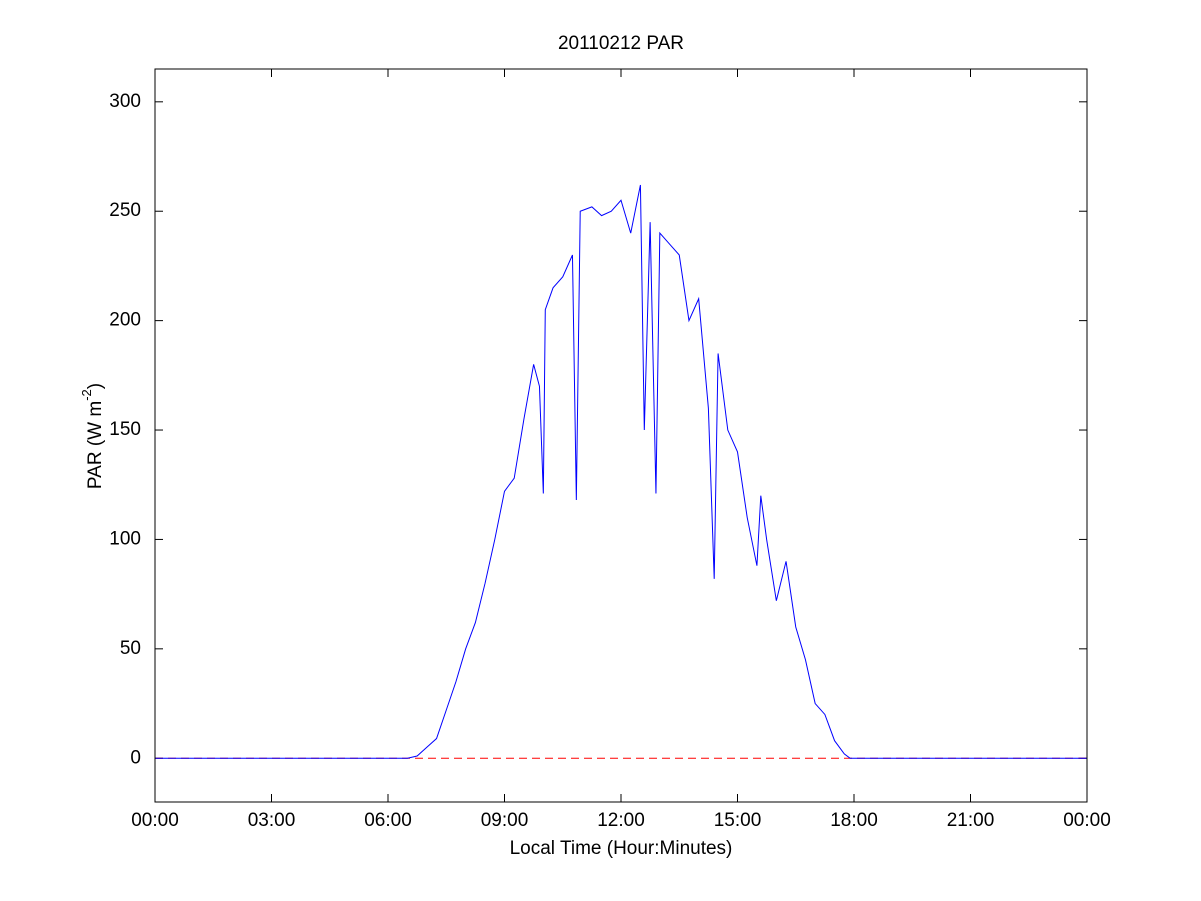  What do you see at coordinates (135, 757) in the screenshot?
I see `y-tick-label: 0` at bounding box center [135, 757].